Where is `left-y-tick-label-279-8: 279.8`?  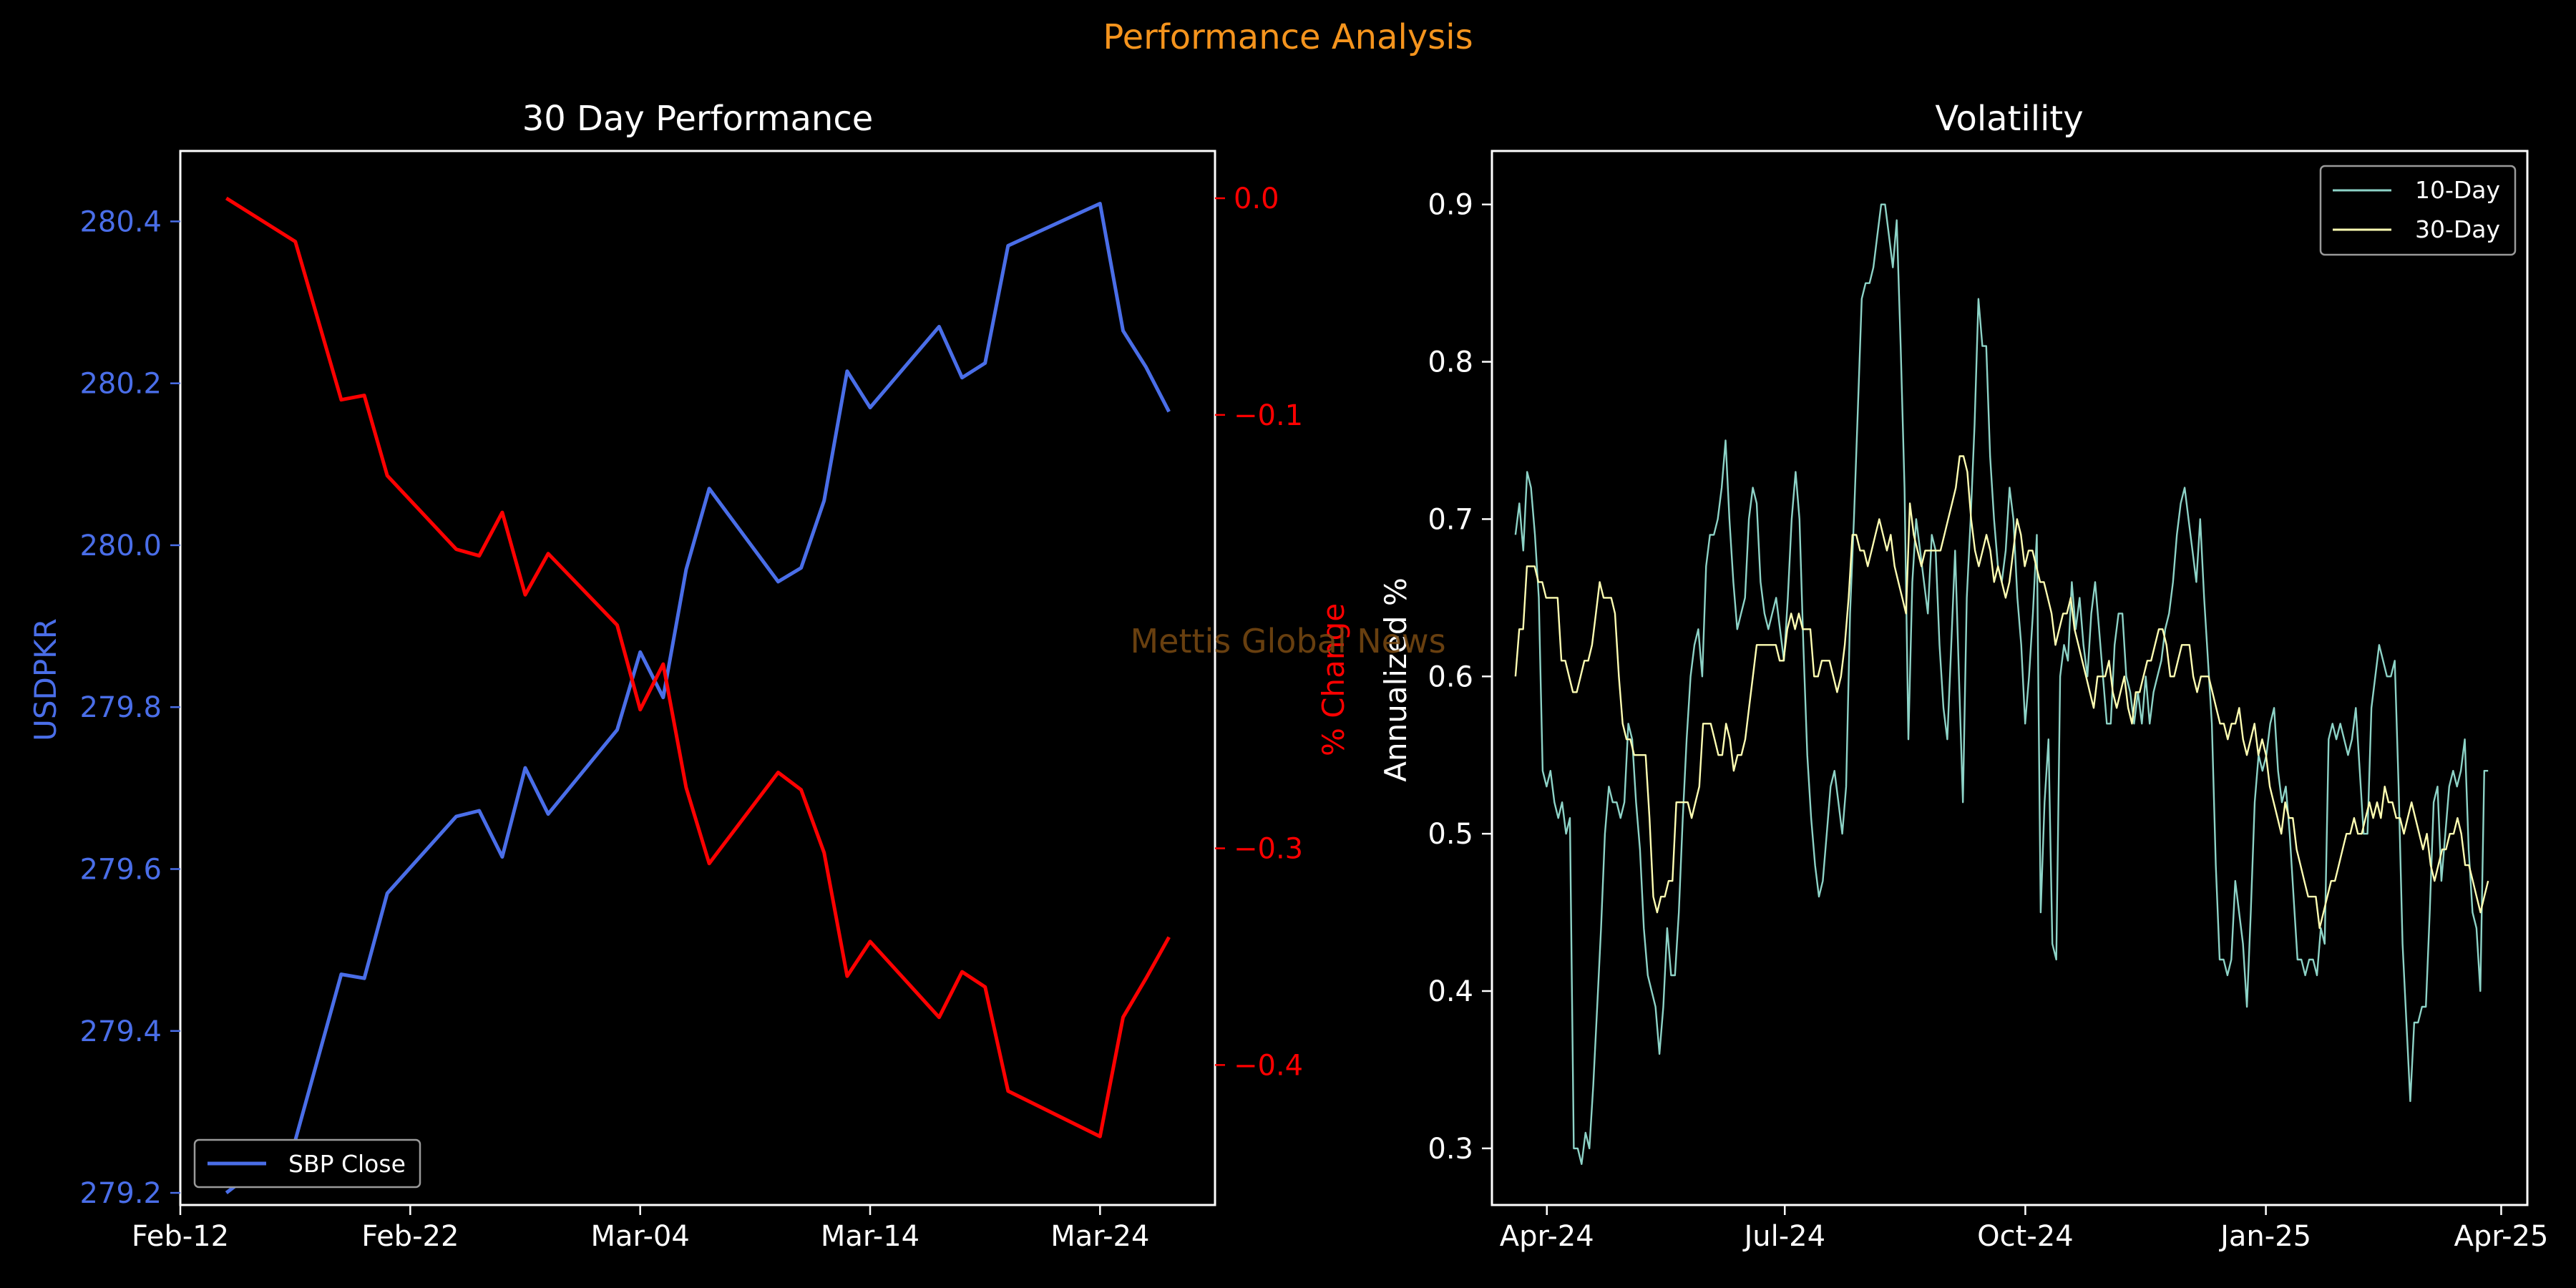
left-y-tick-label-279-8: 279.8 is located at coordinates (120, 707).